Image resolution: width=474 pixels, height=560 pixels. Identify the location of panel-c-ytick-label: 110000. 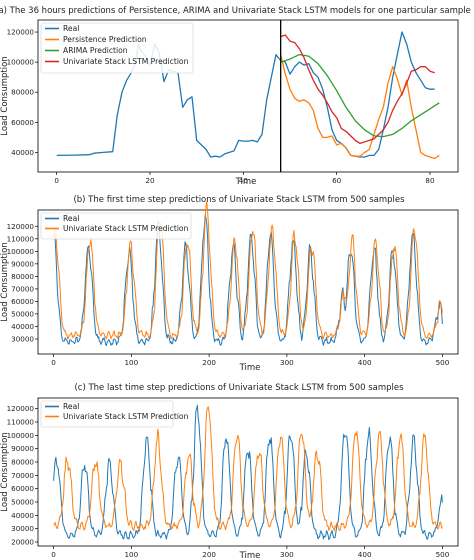
(21, 422).